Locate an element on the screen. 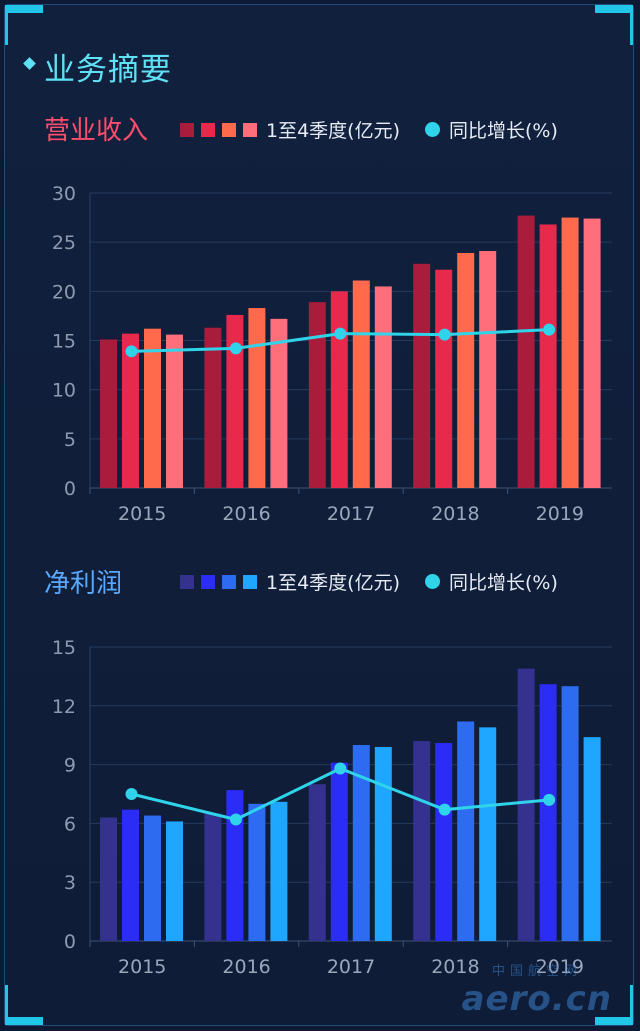 The height and width of the screenshot is (1031, 640). revenue-section-title: 营业收入 is located at coordinates (96, 131).